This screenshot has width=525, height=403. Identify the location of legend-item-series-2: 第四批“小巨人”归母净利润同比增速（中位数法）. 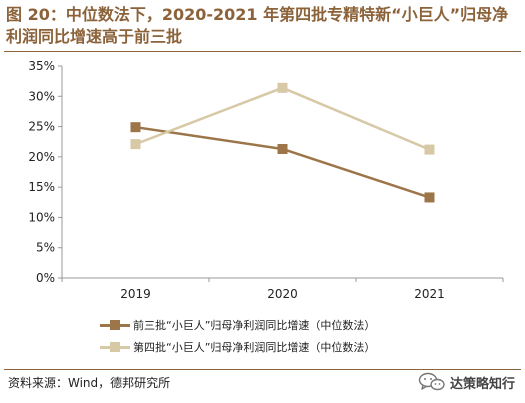
(237, 347).